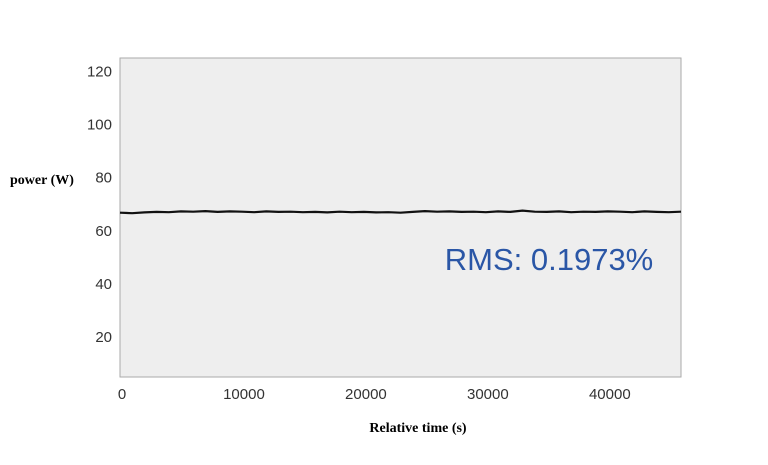 This screenshot has width=768, height=465. What do you see at coordinates (610, 394) in the screenshot?
I see `x-tick-label: 40000` at bounding box center [610, 394].